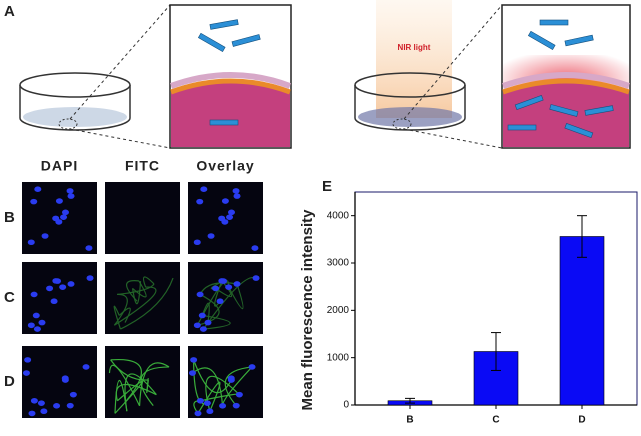 This screenshot has width=641, height=436. I want to click on y-tick-label: 4000, so click(338, 215).